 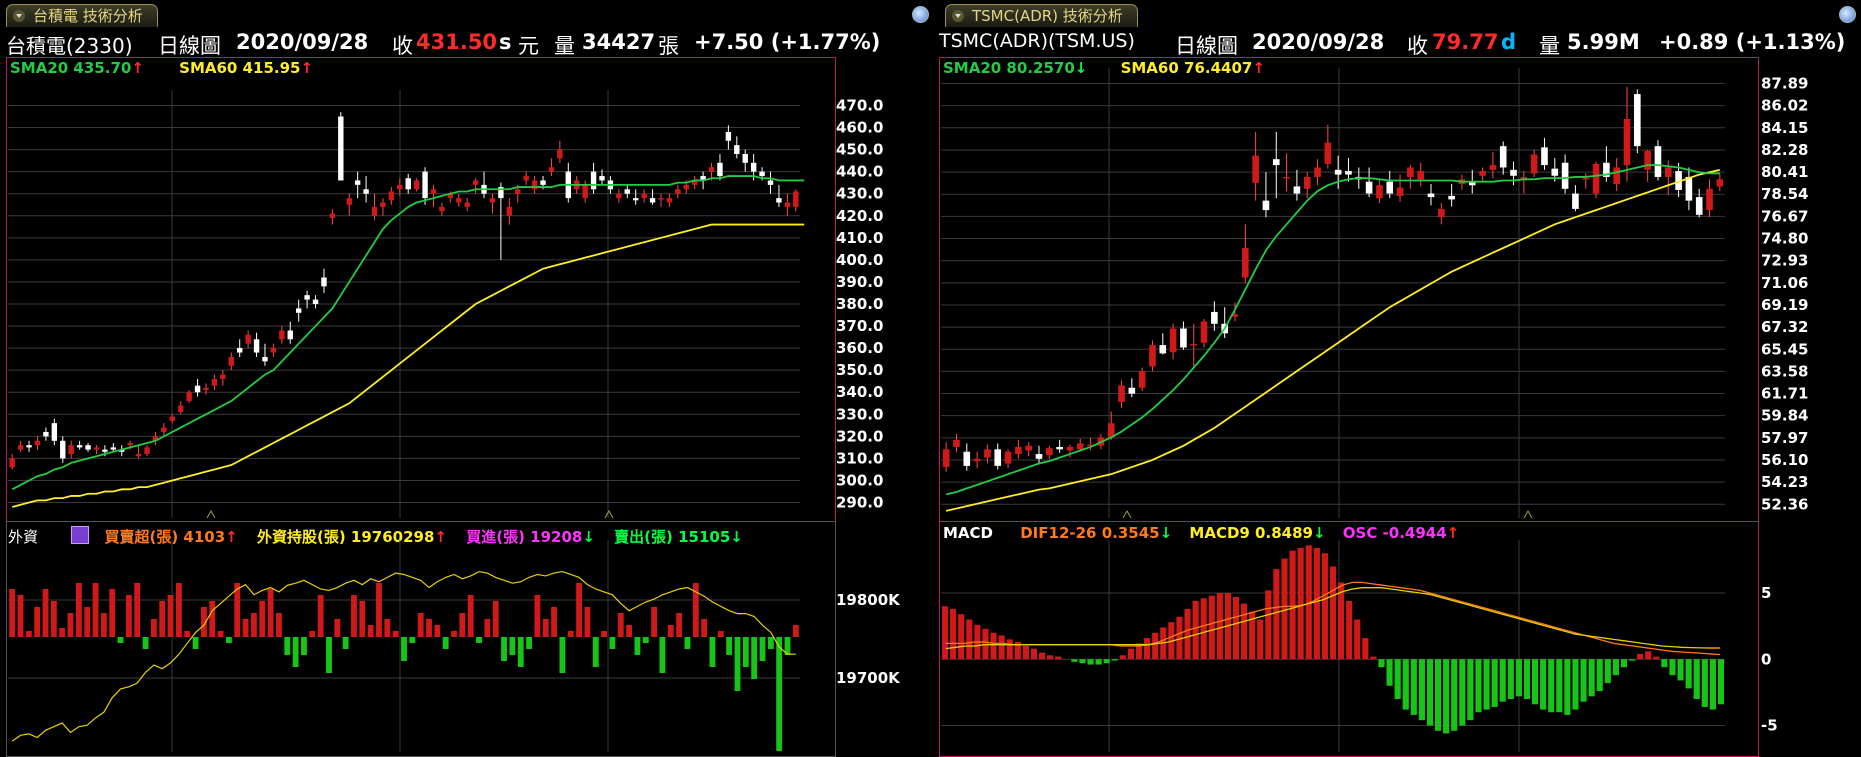 What do you see at coordinates (457, 42) in the screenshot?
I see `close-price: 431.50` at bounding box center [457, 42].